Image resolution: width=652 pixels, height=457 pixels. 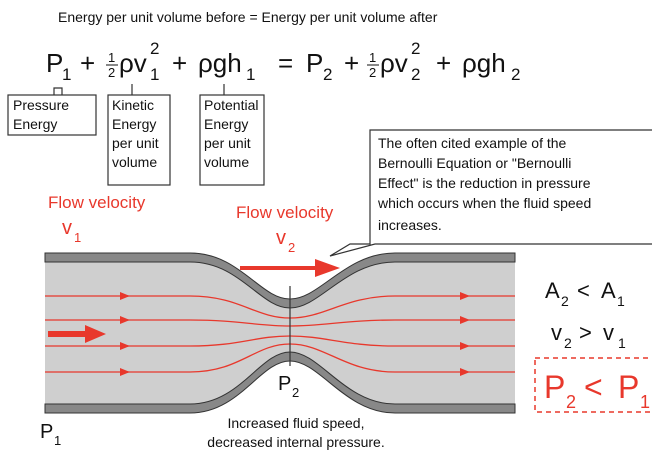 What do you see at coordinates (585, 332) in the screenshot?
I see `rel-op: >` at bounding box center [585, 332].